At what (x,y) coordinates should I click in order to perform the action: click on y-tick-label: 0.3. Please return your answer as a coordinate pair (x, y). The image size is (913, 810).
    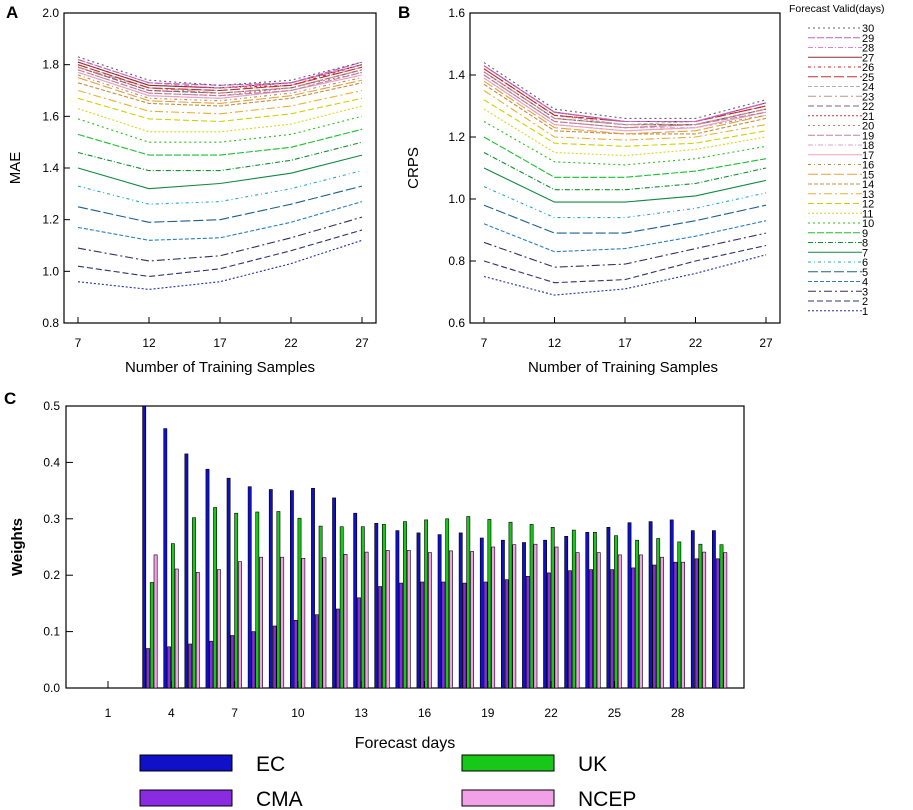
    Looking at the image, I should click on (51, 519).